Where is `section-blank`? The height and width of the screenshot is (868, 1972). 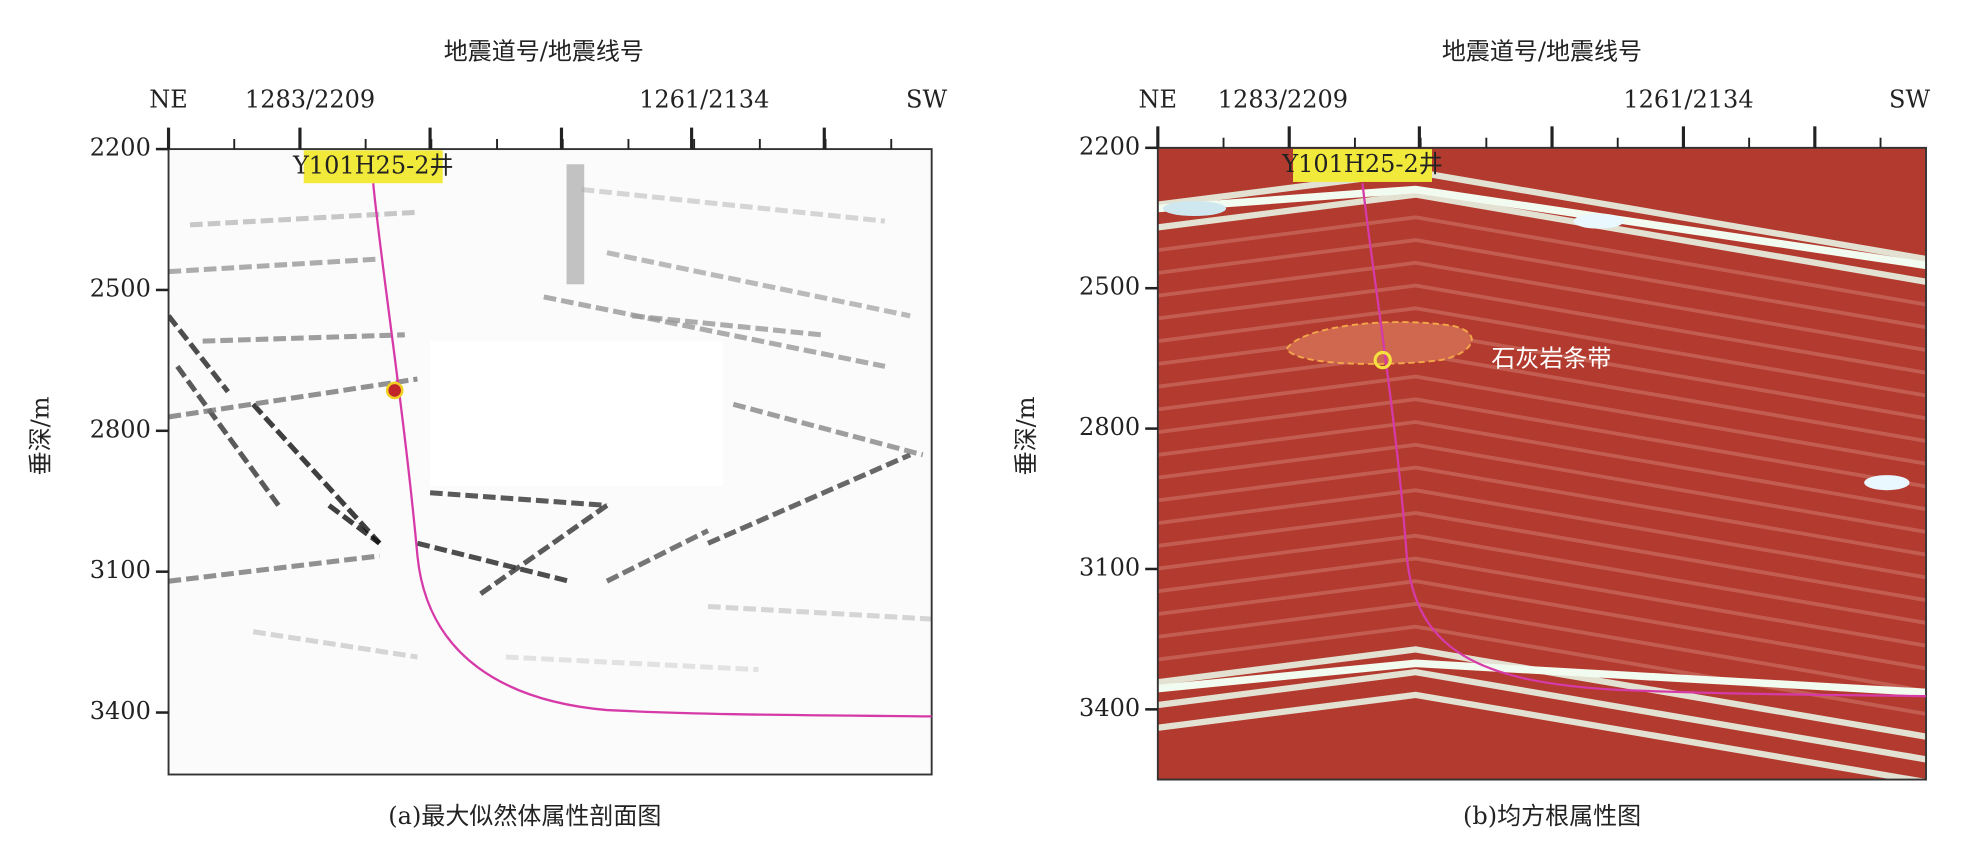 section-blank is located at coordinates (577, 414).